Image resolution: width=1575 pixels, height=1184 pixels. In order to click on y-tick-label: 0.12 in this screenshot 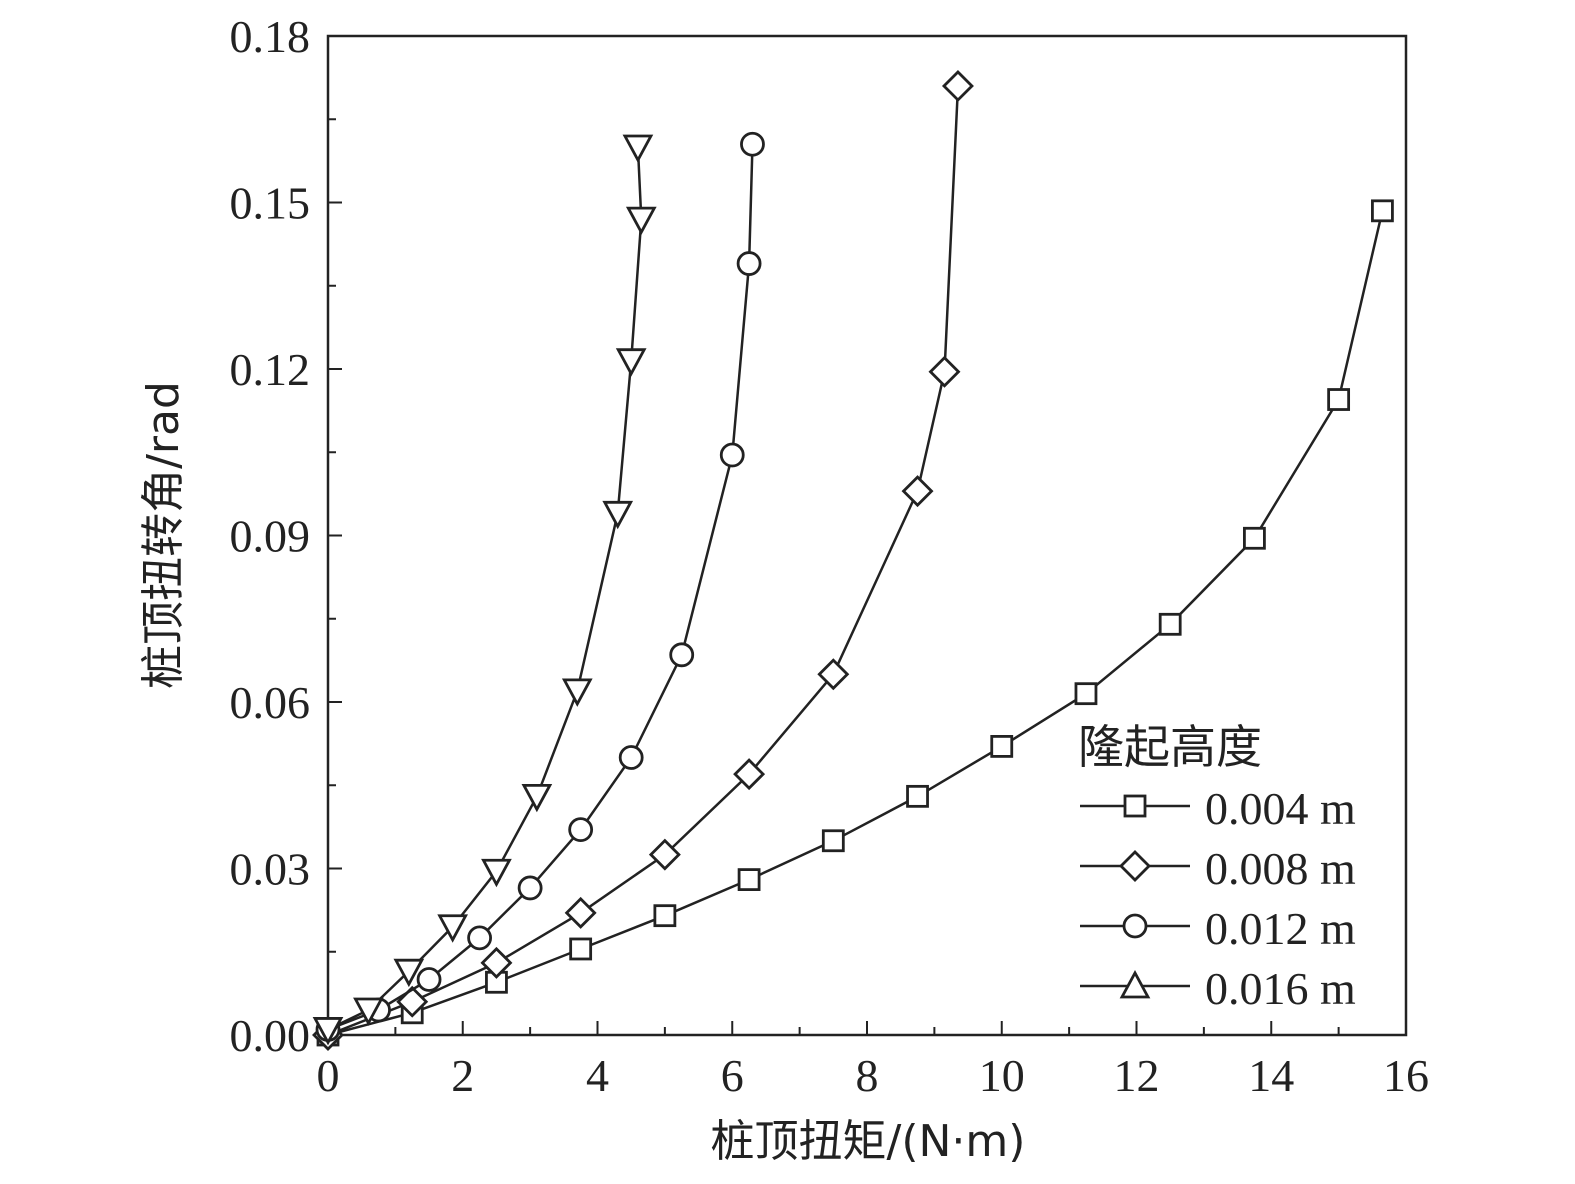, I will do `click(270, 369)`.